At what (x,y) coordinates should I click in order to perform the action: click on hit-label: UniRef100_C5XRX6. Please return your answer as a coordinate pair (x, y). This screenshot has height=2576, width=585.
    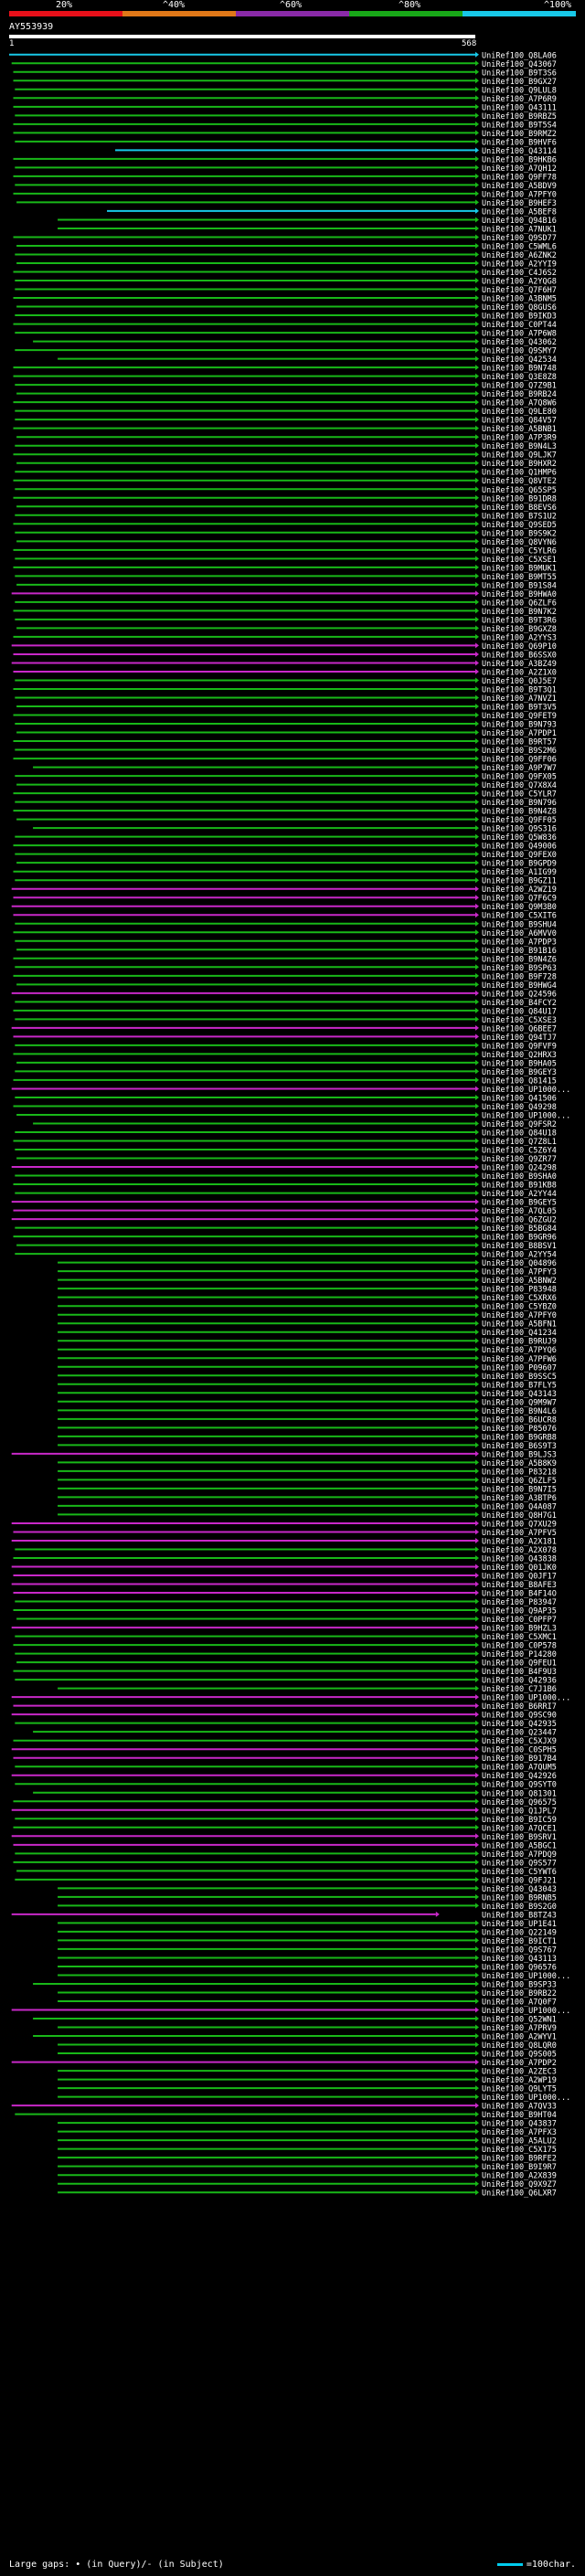
    Looking at the image, I should click on (519, 1298).